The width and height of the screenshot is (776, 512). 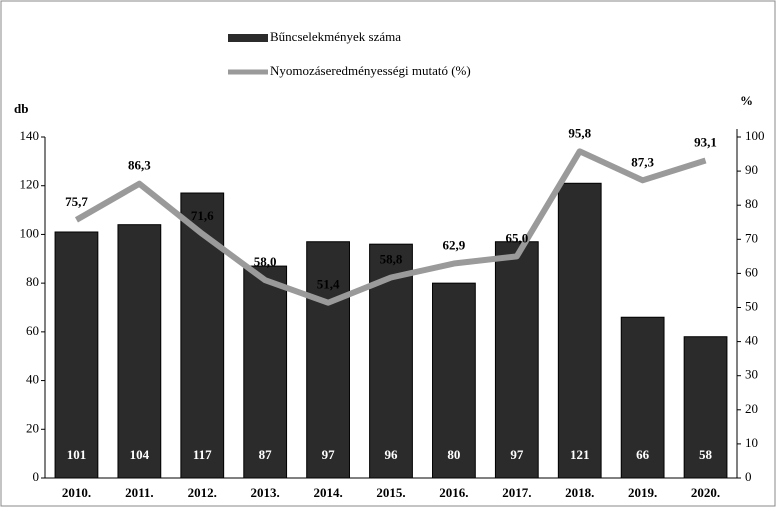 I want to click on y2-tick-label: 50, so click(x=751, y=305).